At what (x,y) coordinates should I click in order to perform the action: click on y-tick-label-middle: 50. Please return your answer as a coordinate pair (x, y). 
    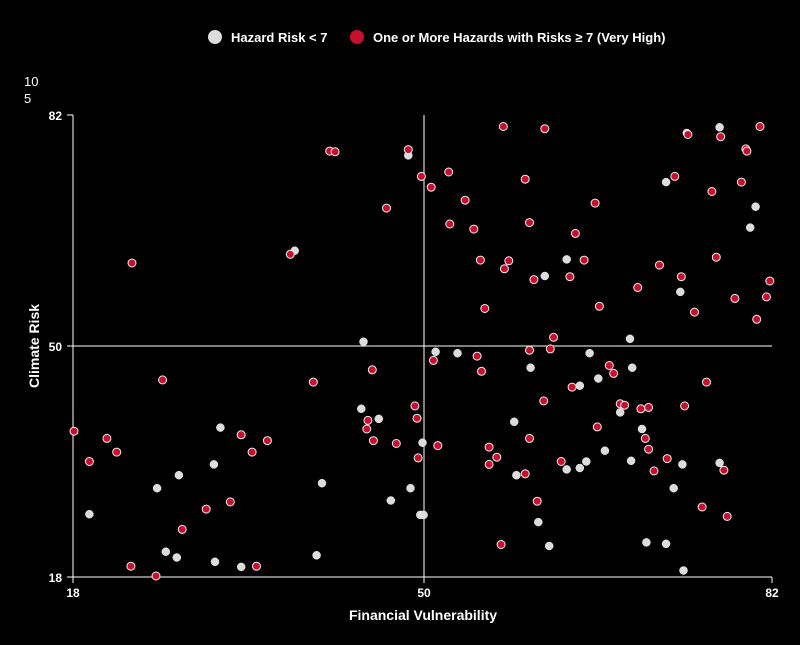
    Looking at the image, I should click on (56, 347).